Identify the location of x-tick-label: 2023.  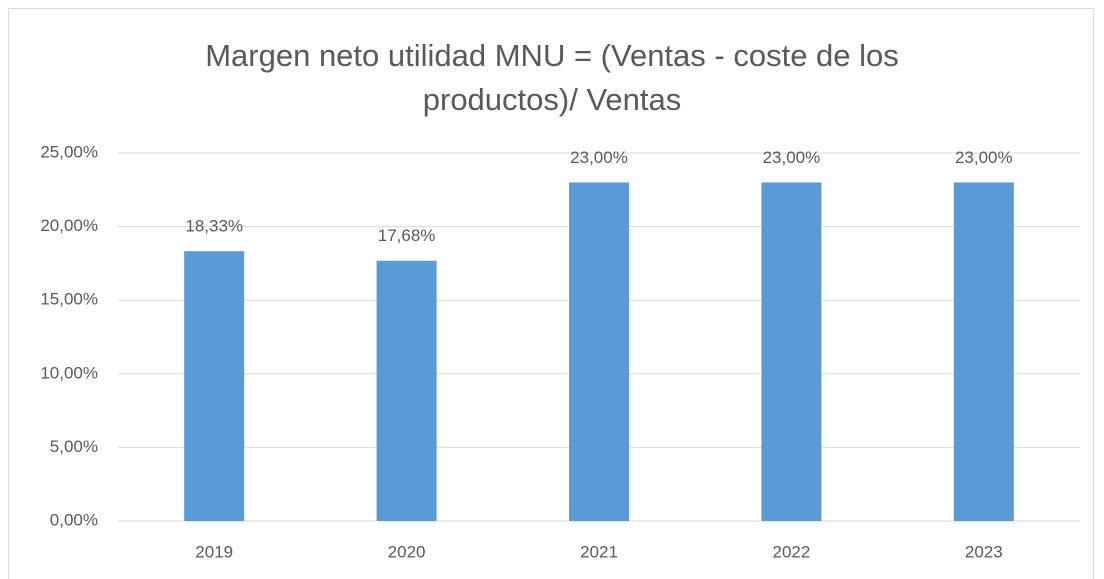
(984, 551).